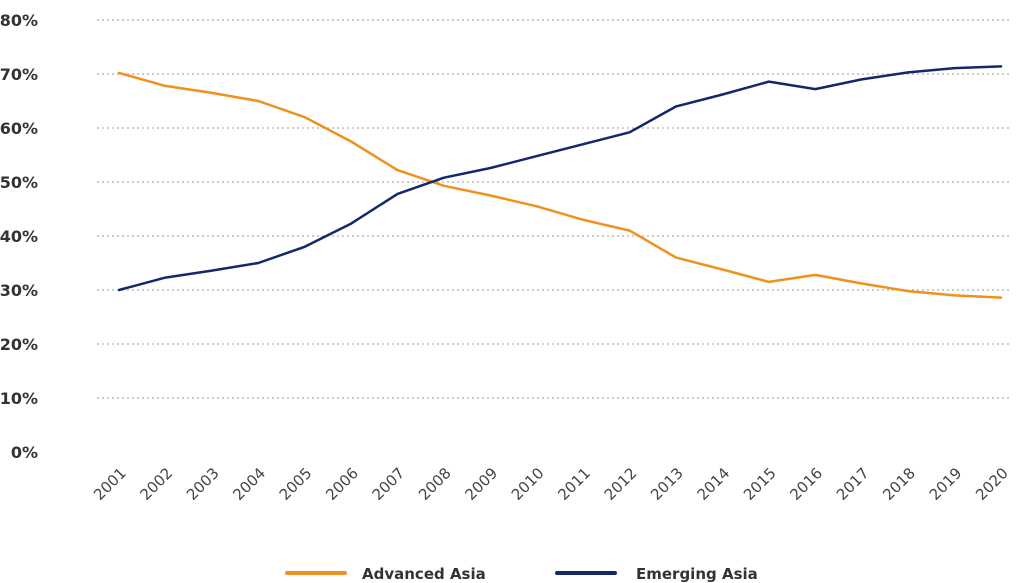  What do you see at coordinates (574, 484) in the screenshot?
I see `x-tick-label: 2011` at bounding box center [574, 484].